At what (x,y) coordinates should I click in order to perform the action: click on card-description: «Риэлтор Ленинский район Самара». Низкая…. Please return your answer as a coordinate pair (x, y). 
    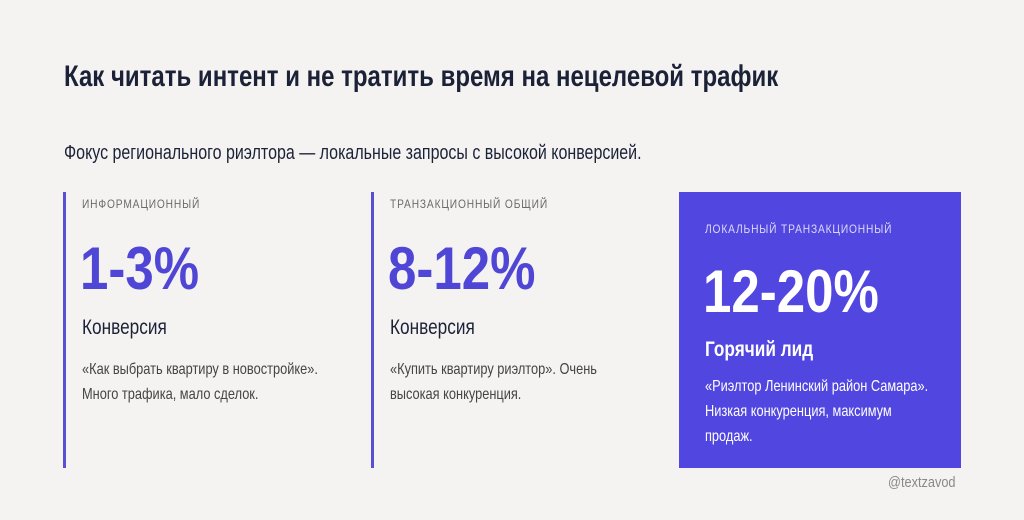
    Looking at the image, I should click on (817, 411).